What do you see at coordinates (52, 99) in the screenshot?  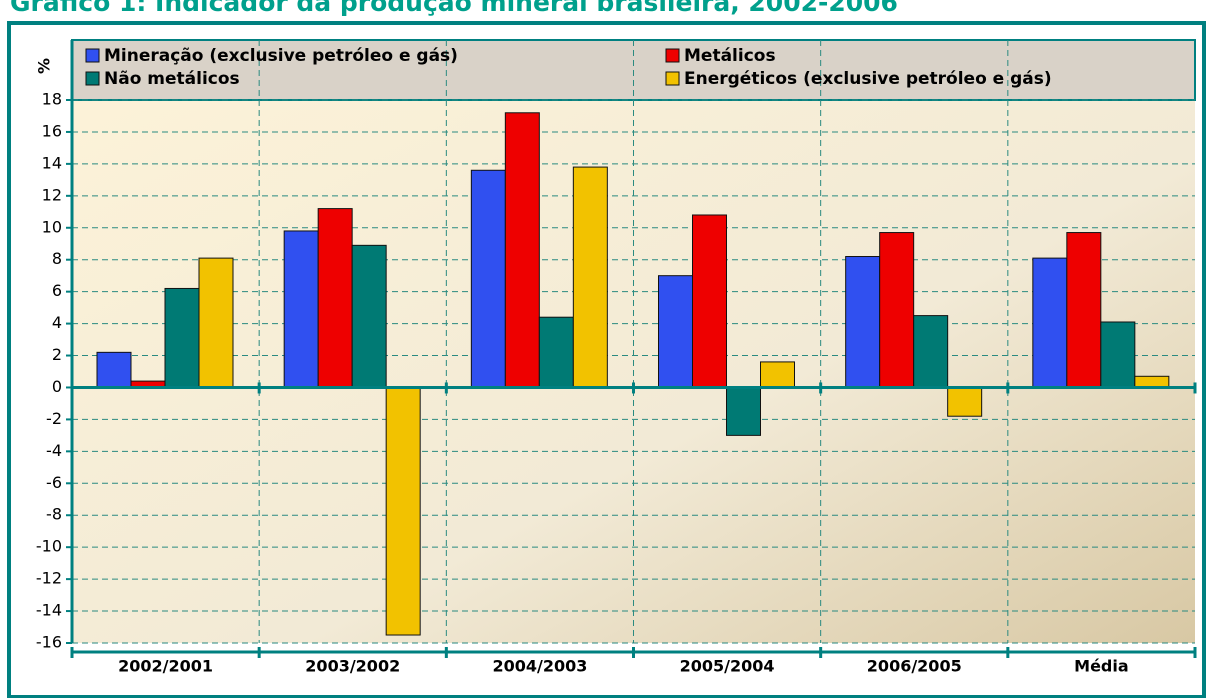 I see `y-tick-label: 18` at bounding box center [52, 99].